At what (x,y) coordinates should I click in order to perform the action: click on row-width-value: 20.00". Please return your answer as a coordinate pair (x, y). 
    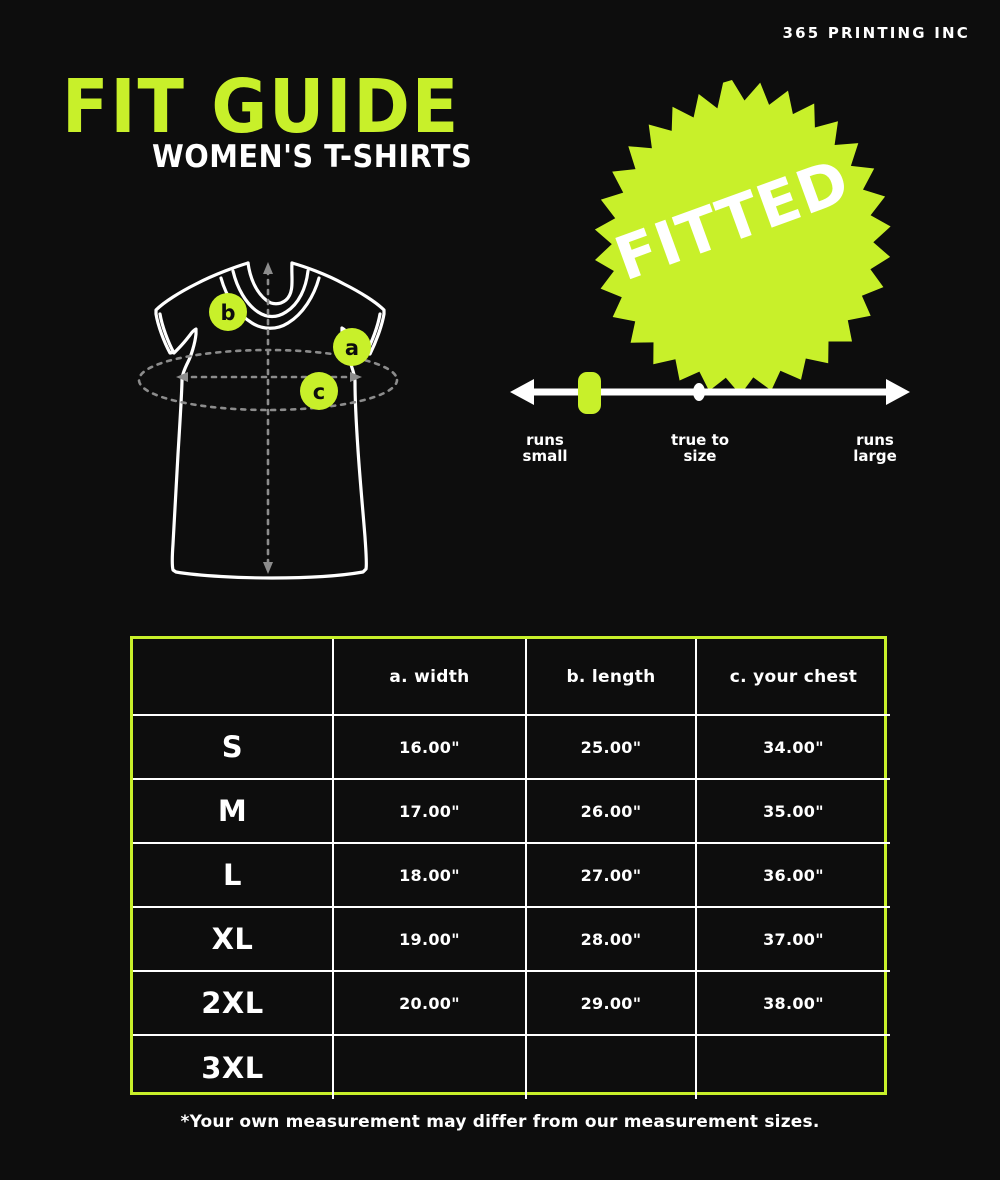
    Looking at the image, I should click on (429, 1003).